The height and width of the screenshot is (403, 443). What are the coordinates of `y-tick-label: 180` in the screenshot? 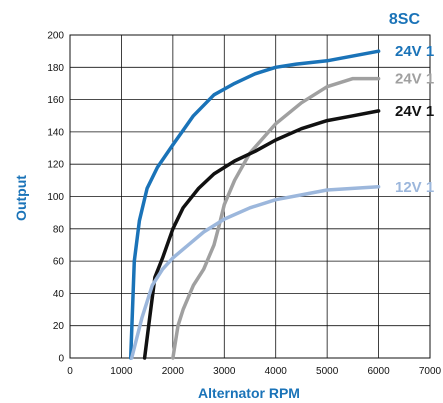 It's located at (55, 68).